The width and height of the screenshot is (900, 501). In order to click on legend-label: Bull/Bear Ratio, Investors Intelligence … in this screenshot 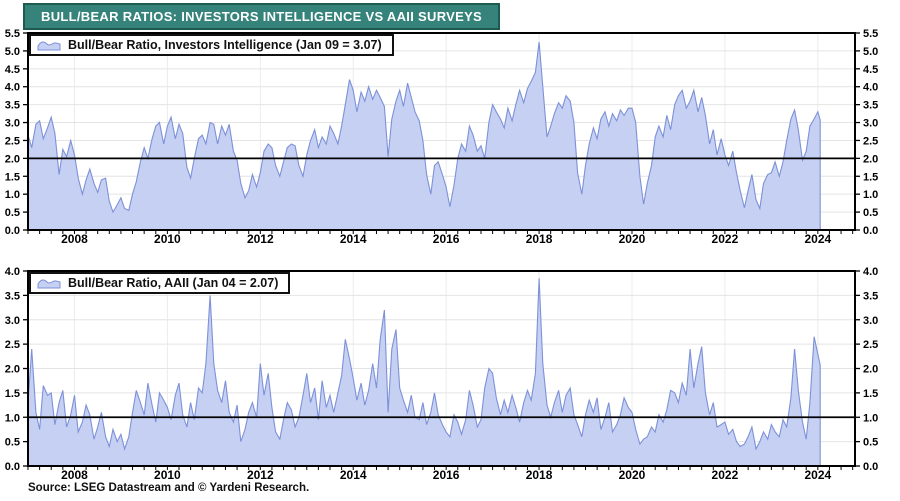, I will do `click(225, 45)`.